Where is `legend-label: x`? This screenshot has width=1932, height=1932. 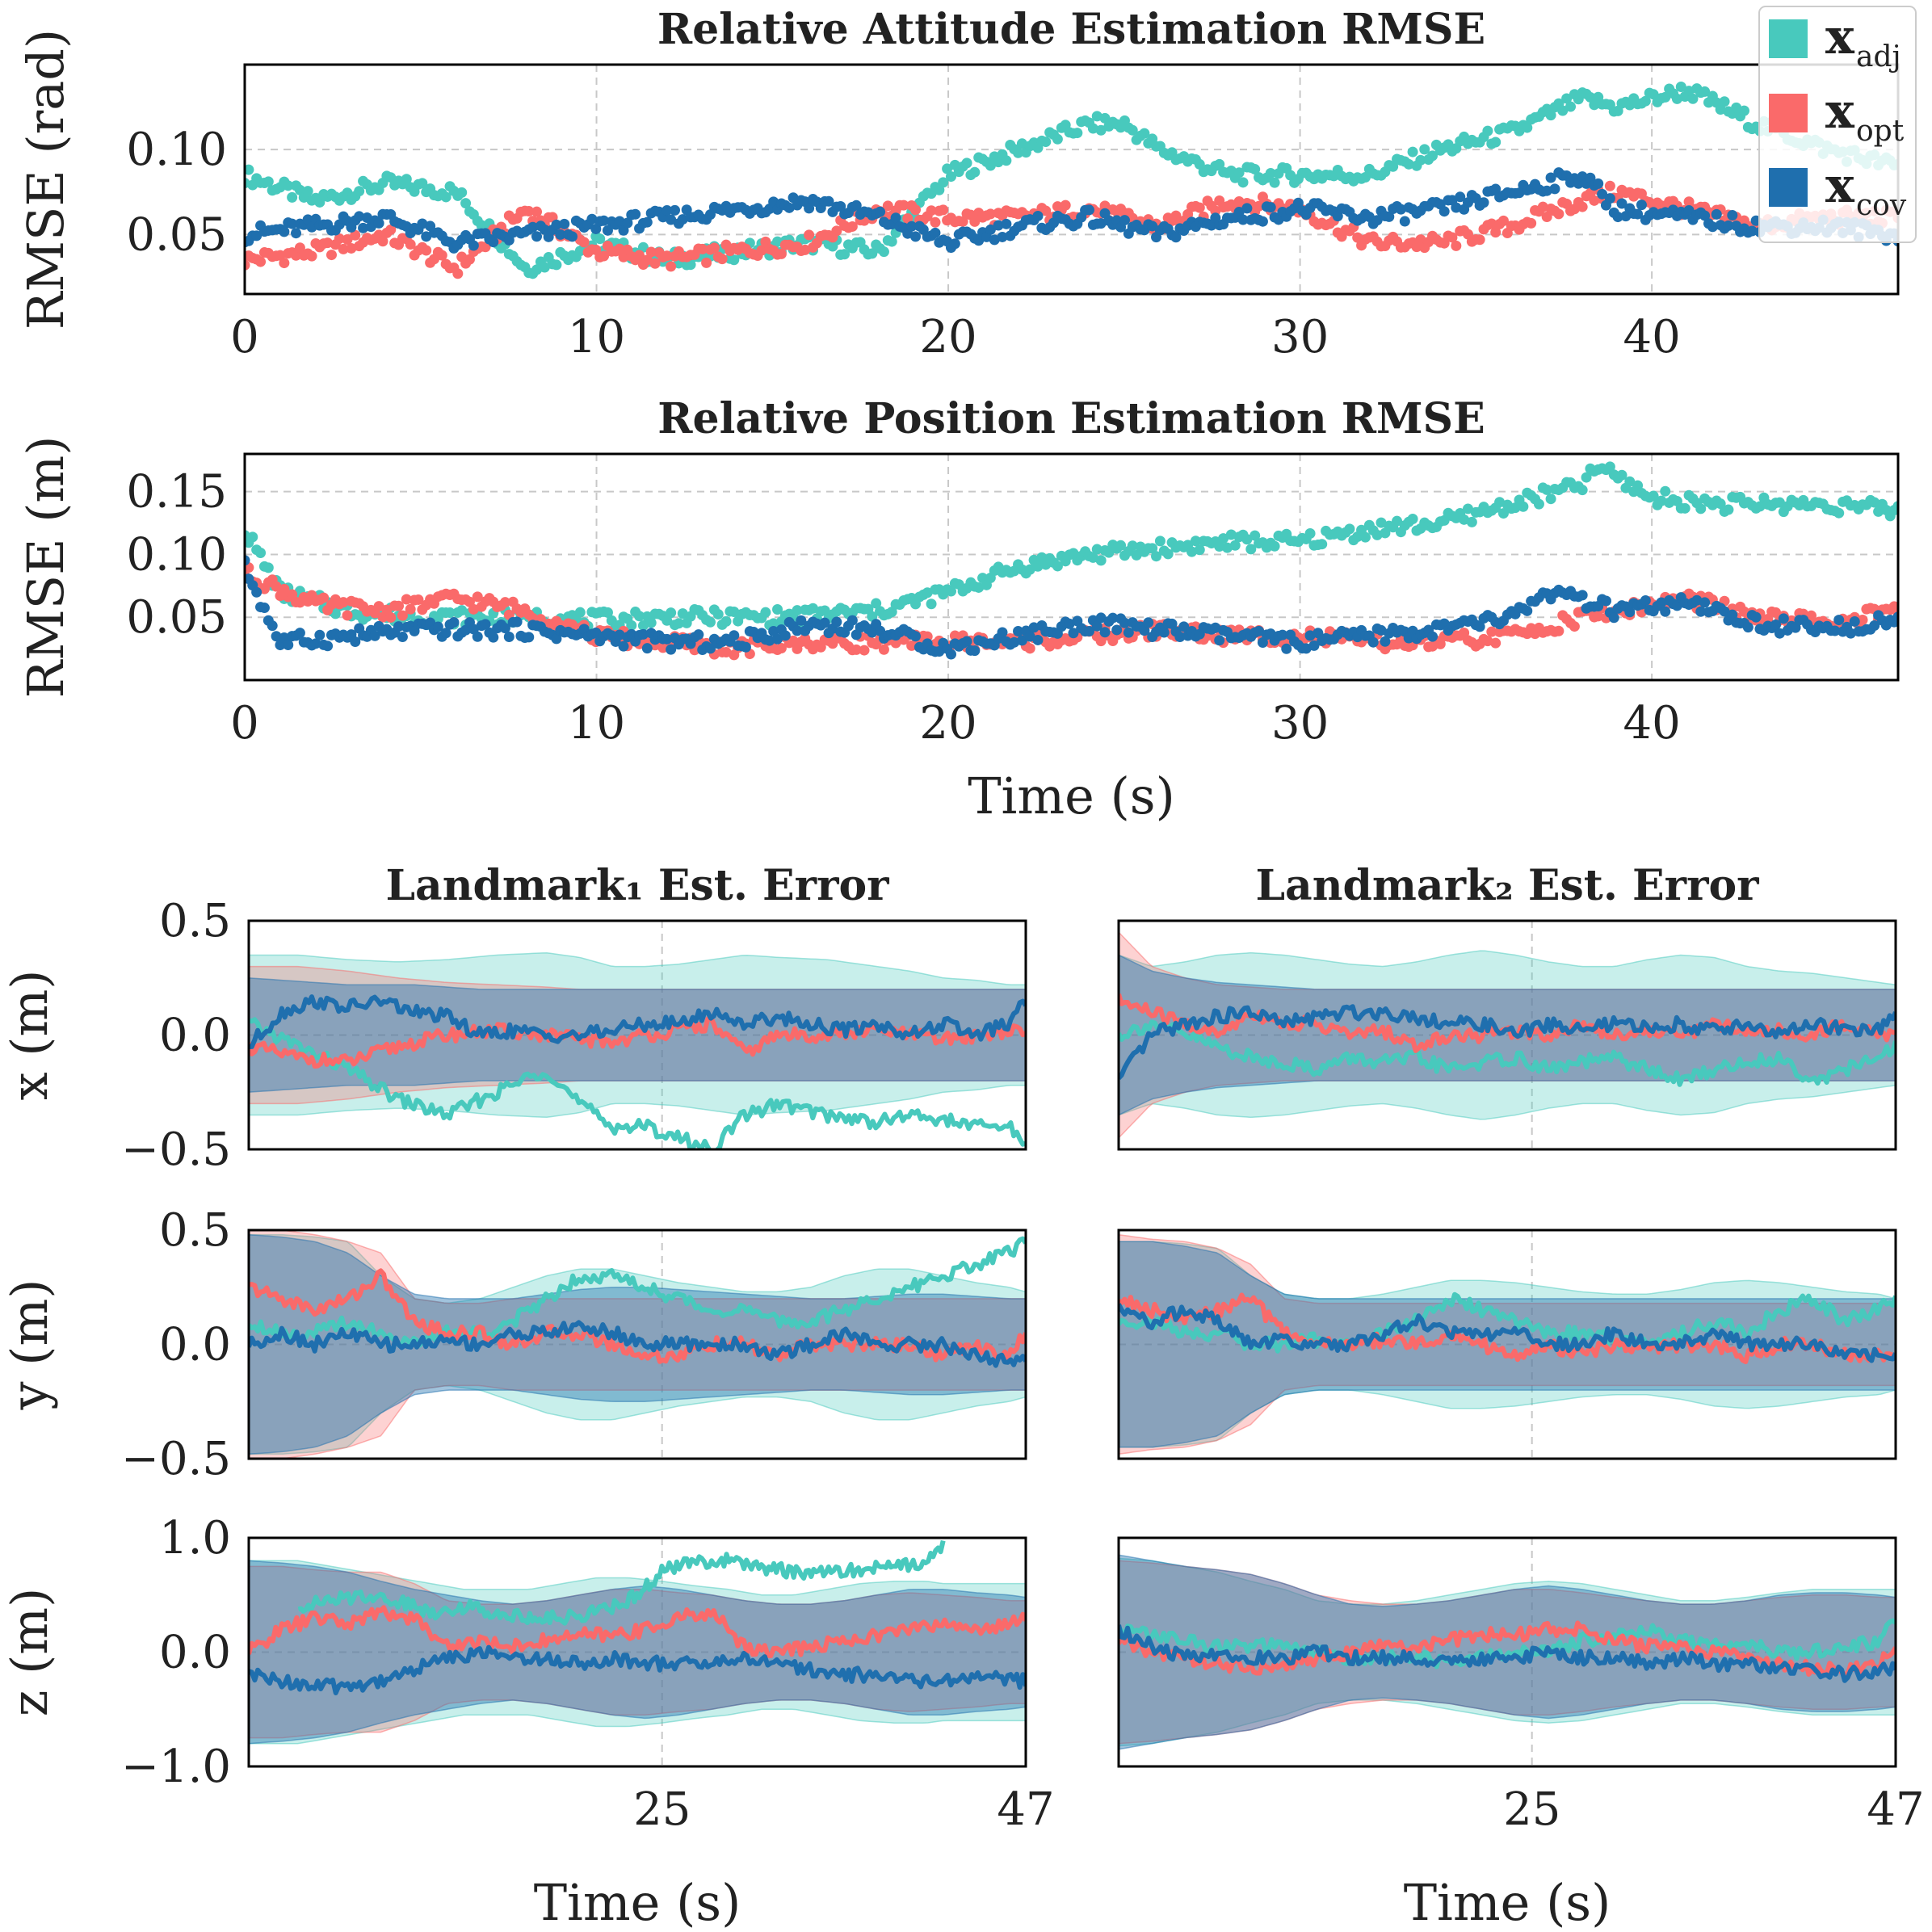
legend-label: x is located at coordinates (1840, 37).